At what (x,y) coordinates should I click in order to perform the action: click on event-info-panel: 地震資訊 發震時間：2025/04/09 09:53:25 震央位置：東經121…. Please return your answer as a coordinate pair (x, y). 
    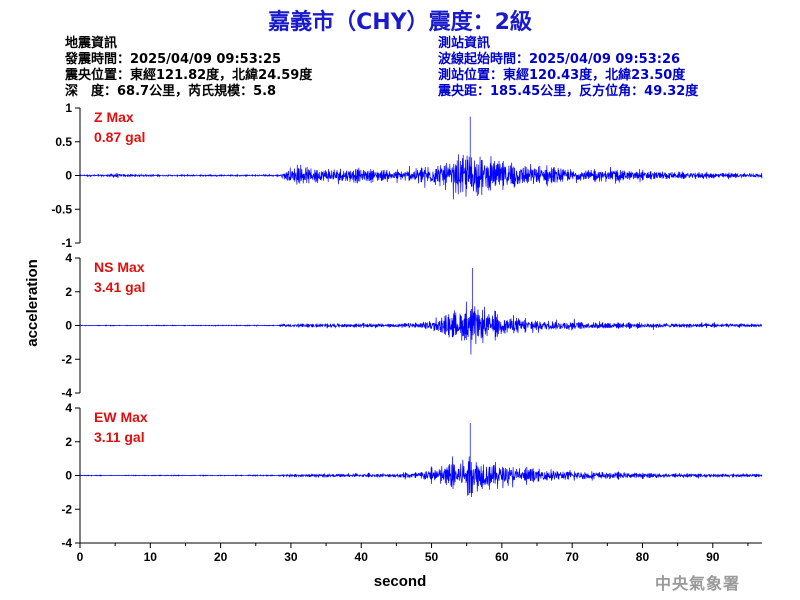
    Looking at the image, I should click on (188, 68).